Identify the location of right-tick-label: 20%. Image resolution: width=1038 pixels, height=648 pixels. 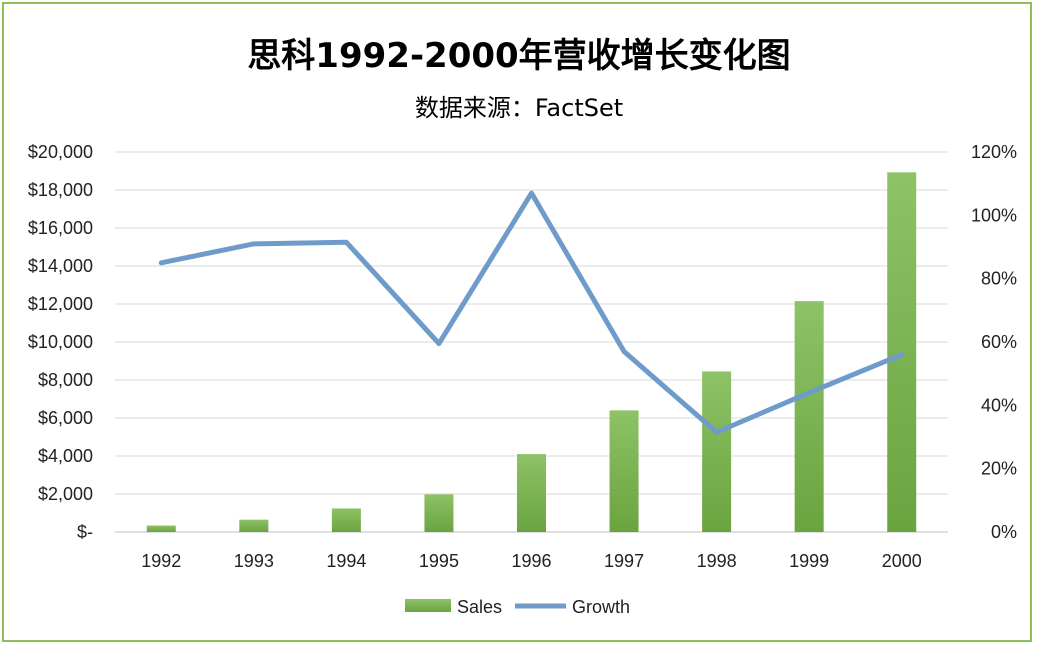
(999, 469).